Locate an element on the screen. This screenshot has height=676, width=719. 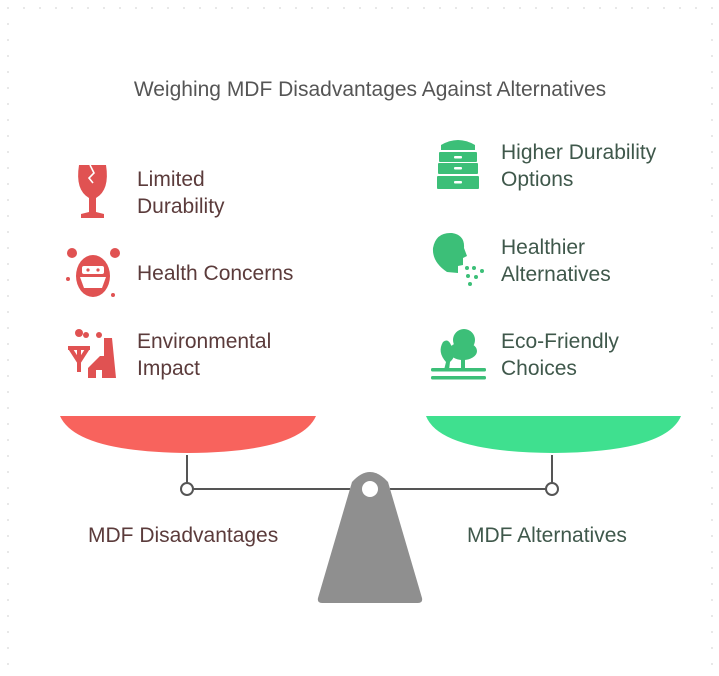
item-line: Environmental is located at coordinates (204, 341).